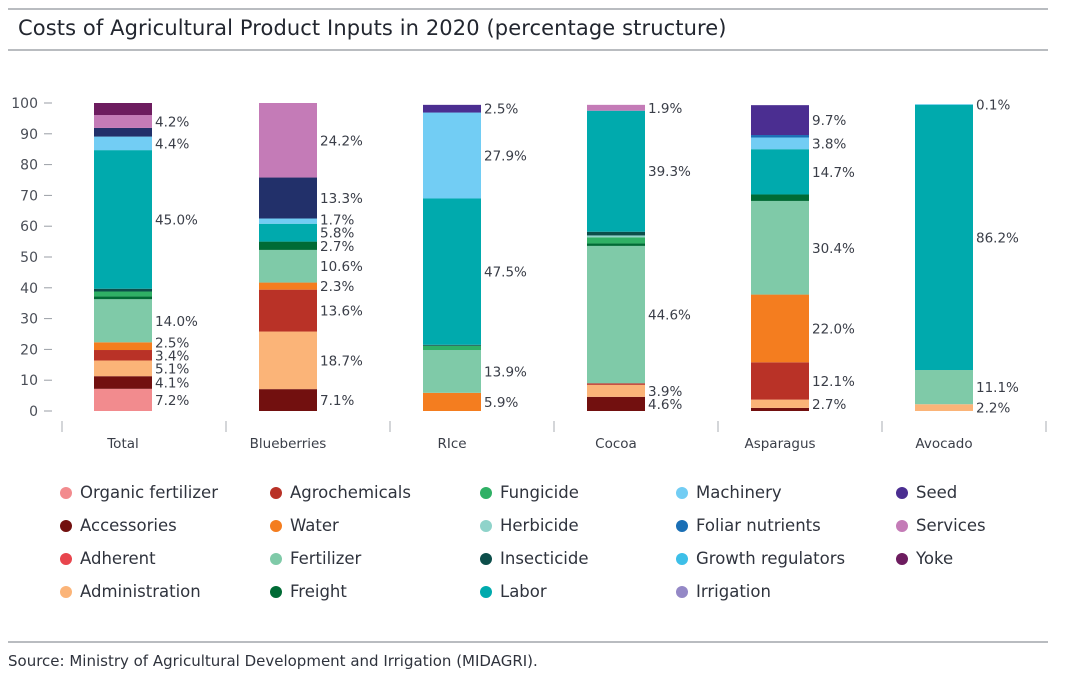  I want to click on x-category-label: RIce, so click(451, 444).